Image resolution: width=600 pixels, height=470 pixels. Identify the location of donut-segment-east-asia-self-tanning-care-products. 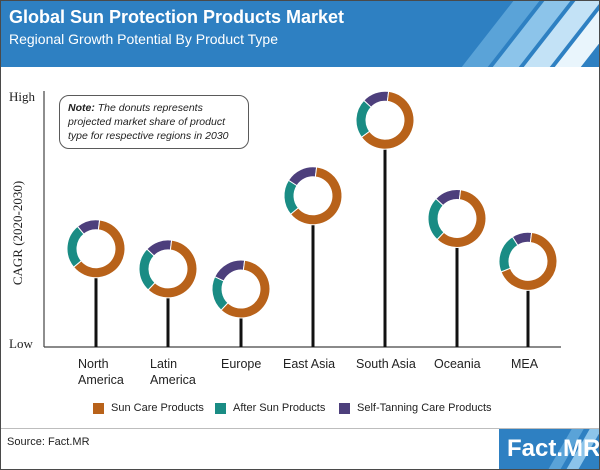
(302, 176).